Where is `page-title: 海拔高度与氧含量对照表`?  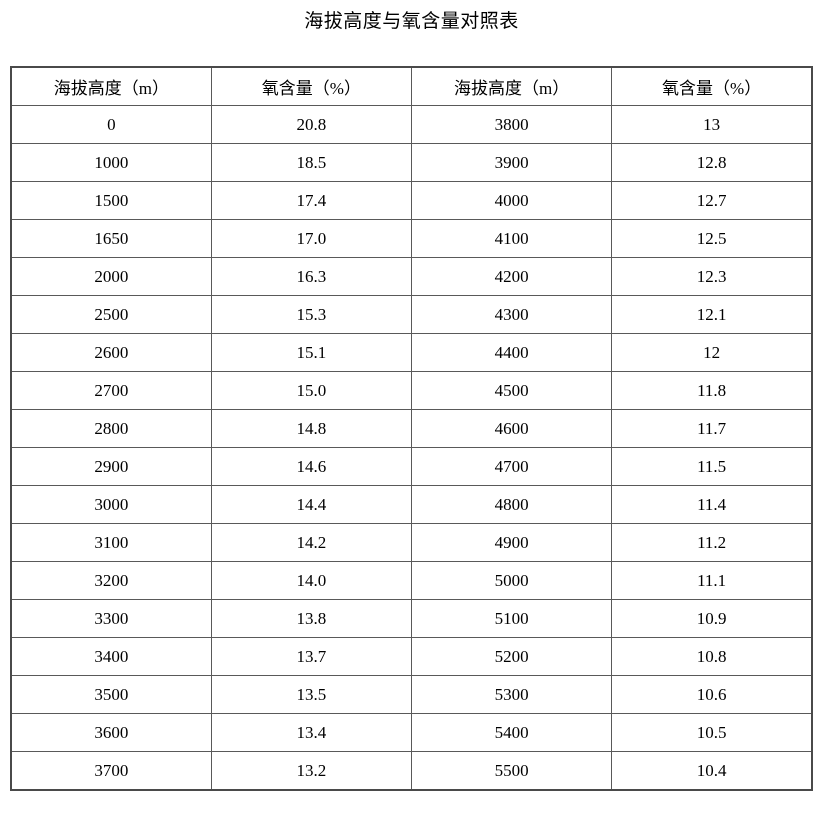
page-title: 海拔高度与氧含量对照表 is located at coordinates (411, 21).